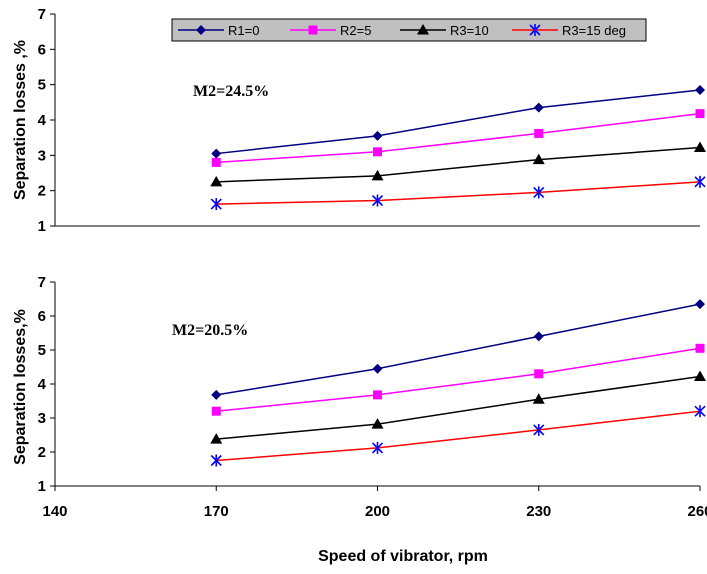 The image size is (707, 574). Describe the element at coordinates (20, 120) in the screenshot. I see `top-y-axis-title: Separation losses ,%` at that location.